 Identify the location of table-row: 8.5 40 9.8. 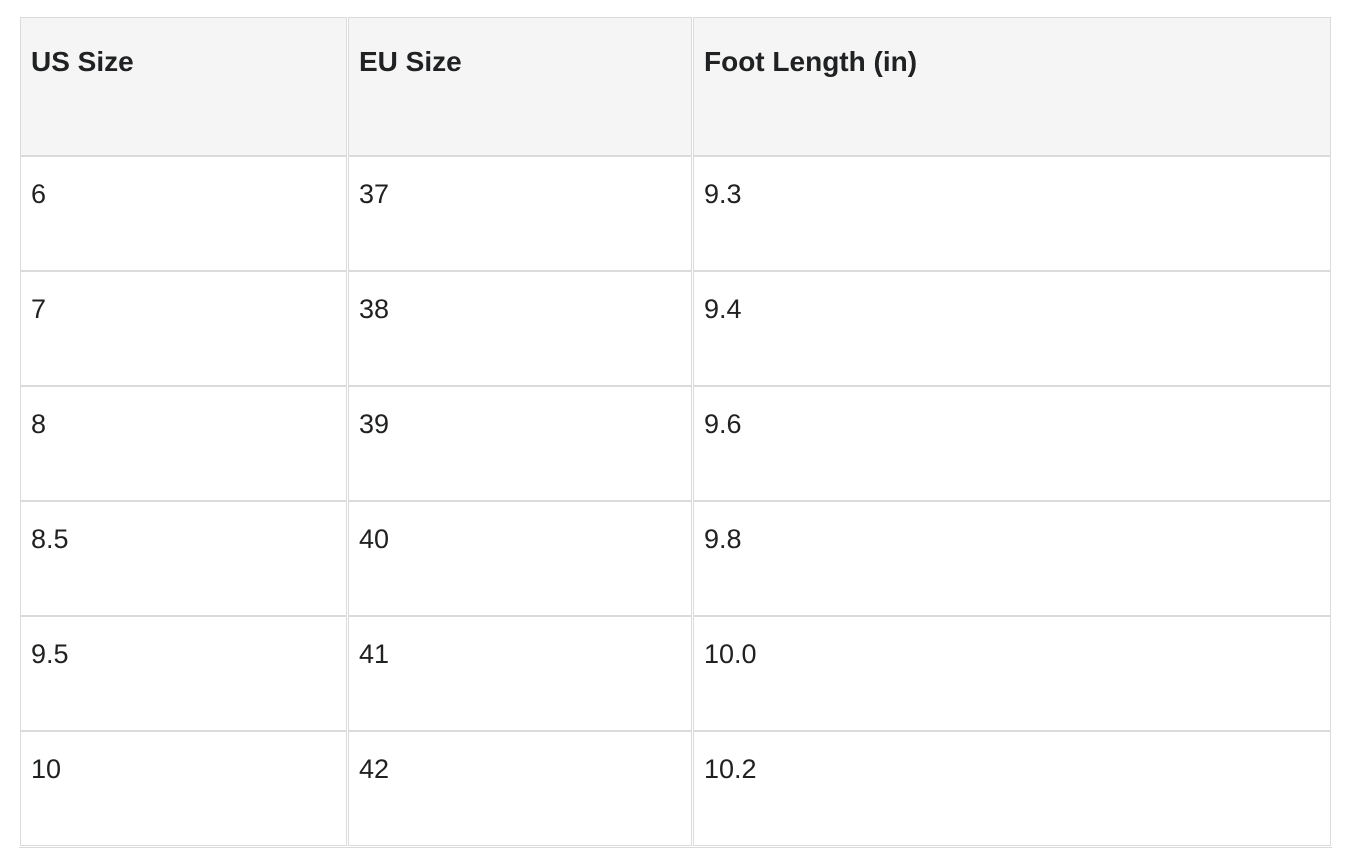
(675, 558).